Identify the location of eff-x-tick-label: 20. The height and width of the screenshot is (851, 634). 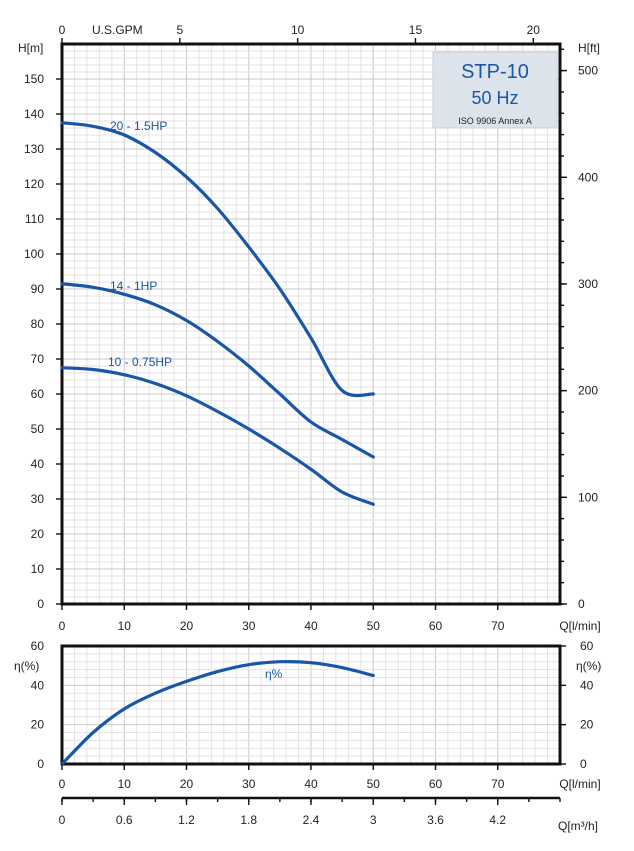
(187, 784).